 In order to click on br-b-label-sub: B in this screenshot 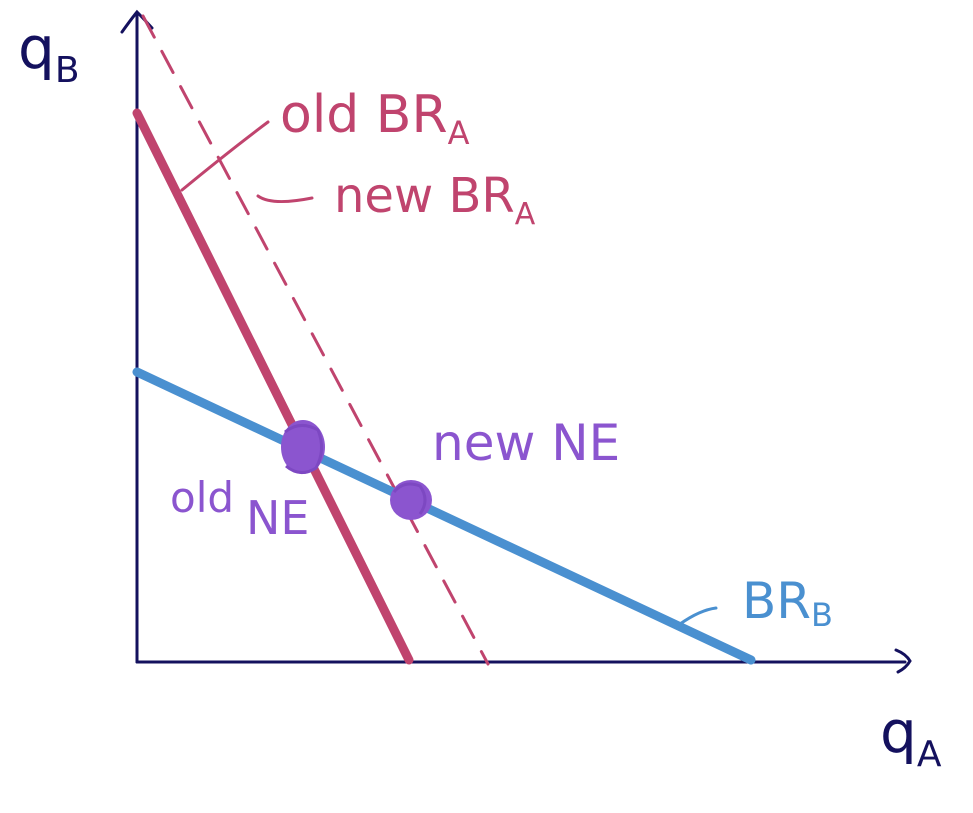, I will do `click(822, 615)`.